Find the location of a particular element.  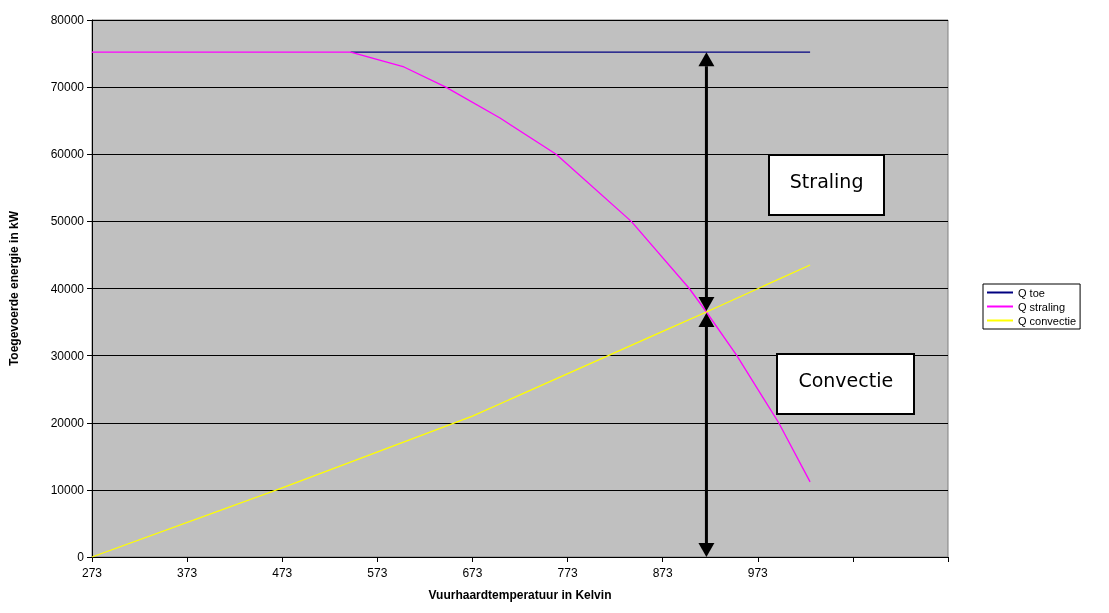

annotation: Convectie is located at coordinates (846, 383).